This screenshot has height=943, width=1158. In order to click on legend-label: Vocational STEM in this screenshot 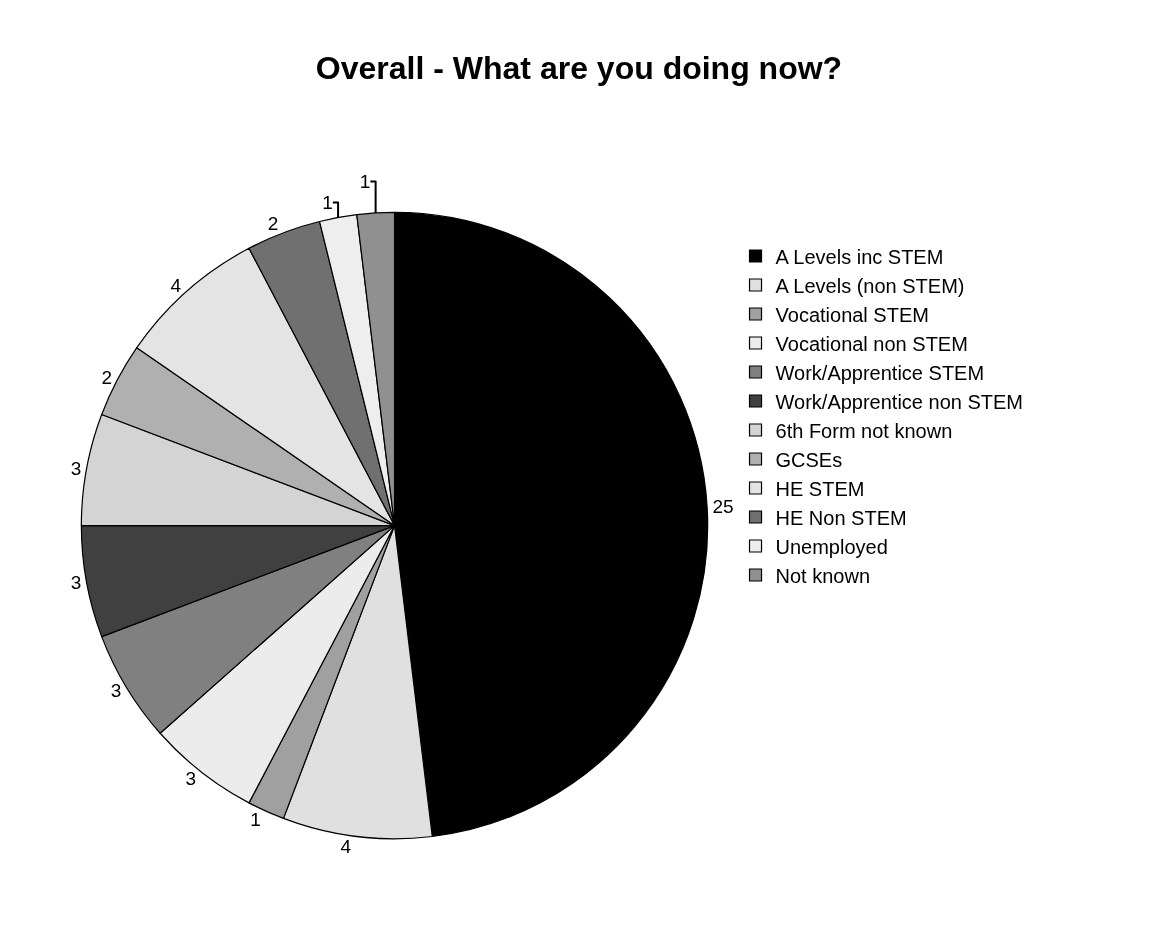, I will do `click(852, 314)`.